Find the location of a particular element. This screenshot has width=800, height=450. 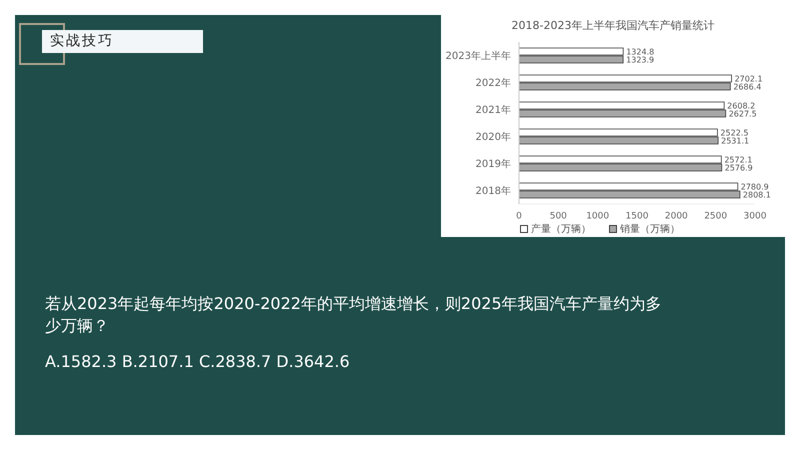

x-tick-label: 1000 is located at coordinates (598, 216).